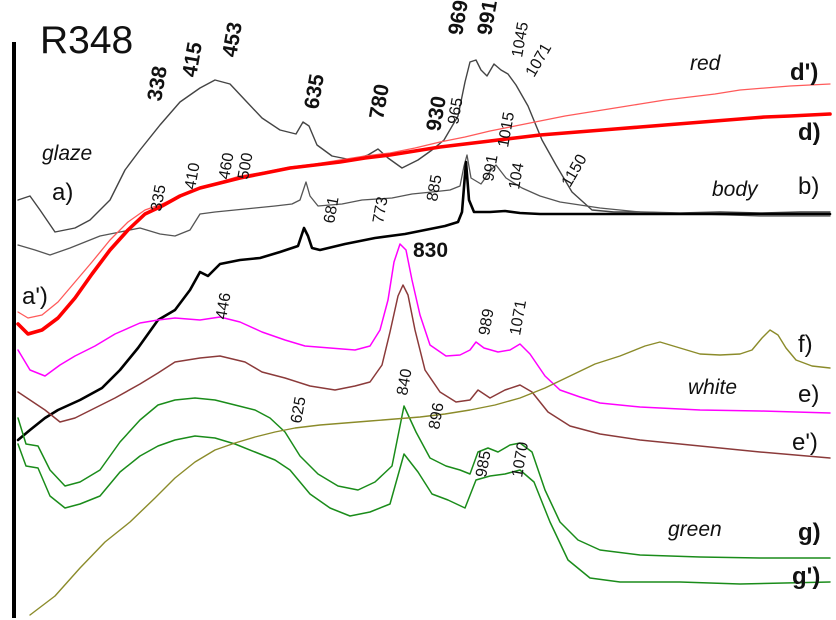  What do you see at coordinates (434, 187) in the screenshot?
I see `peak-label-885: 885` at bounding box center [434, 187].